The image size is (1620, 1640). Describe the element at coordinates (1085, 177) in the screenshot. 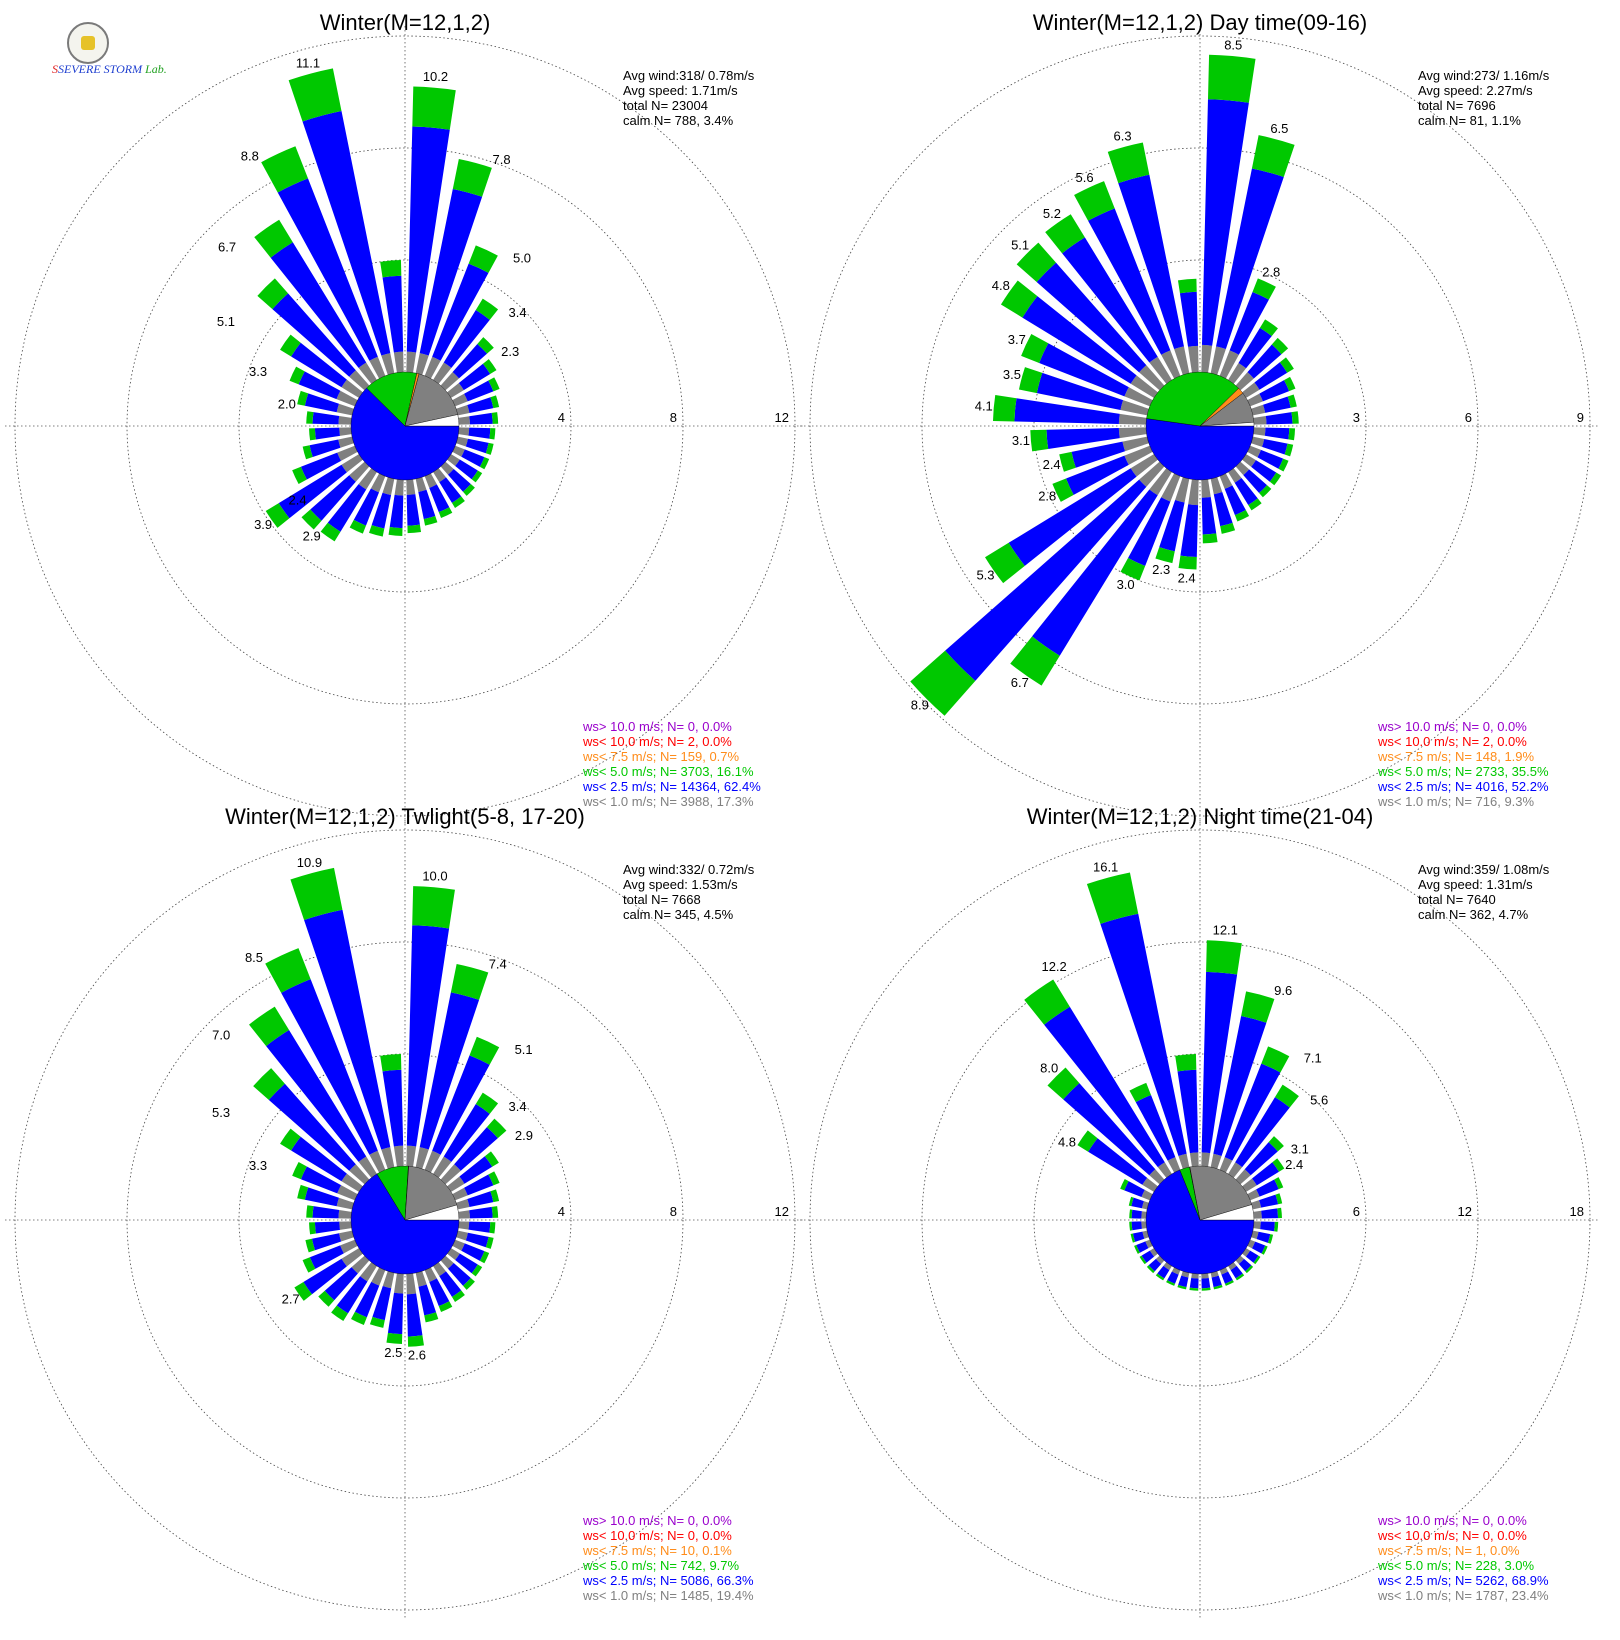

I see `sector-value-label: 5.6` at that location.